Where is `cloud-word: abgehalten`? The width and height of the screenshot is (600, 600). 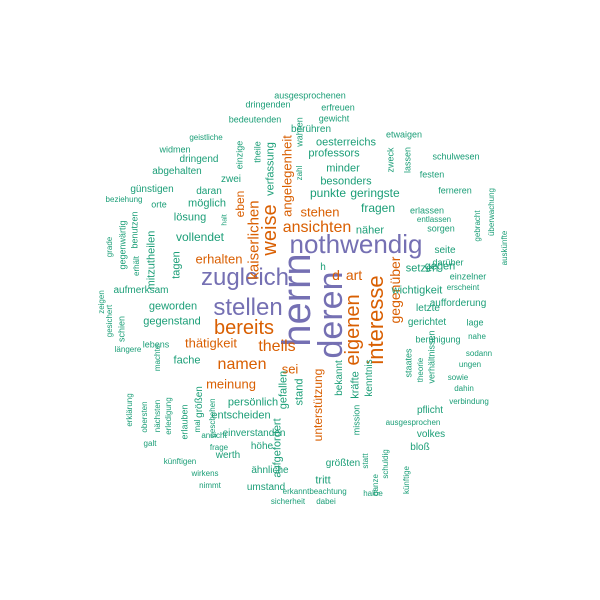
cloud-word: abgehalten is located at coordinates (177, 171).